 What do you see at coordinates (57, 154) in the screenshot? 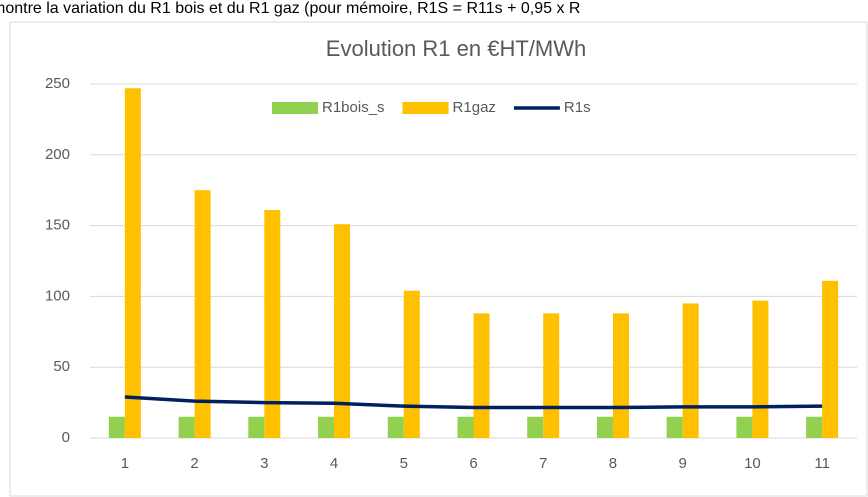
I see `y-tick-label: 200` at bounding box center [57, 154].